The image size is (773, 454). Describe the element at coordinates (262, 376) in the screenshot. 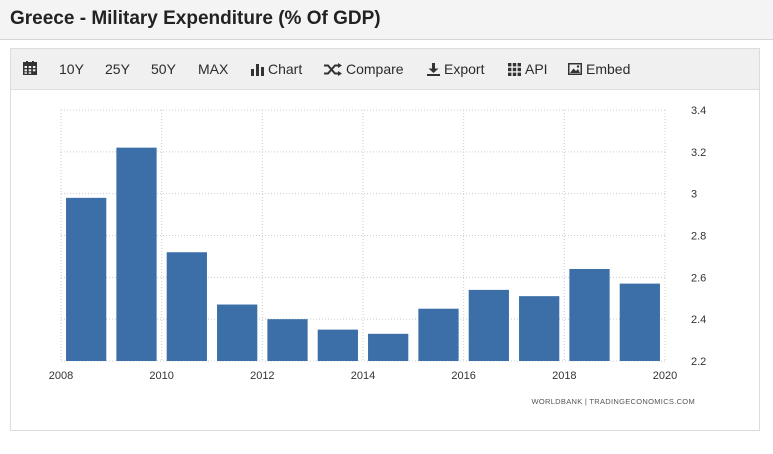

I see `x-tick-label: 2012` at that location.